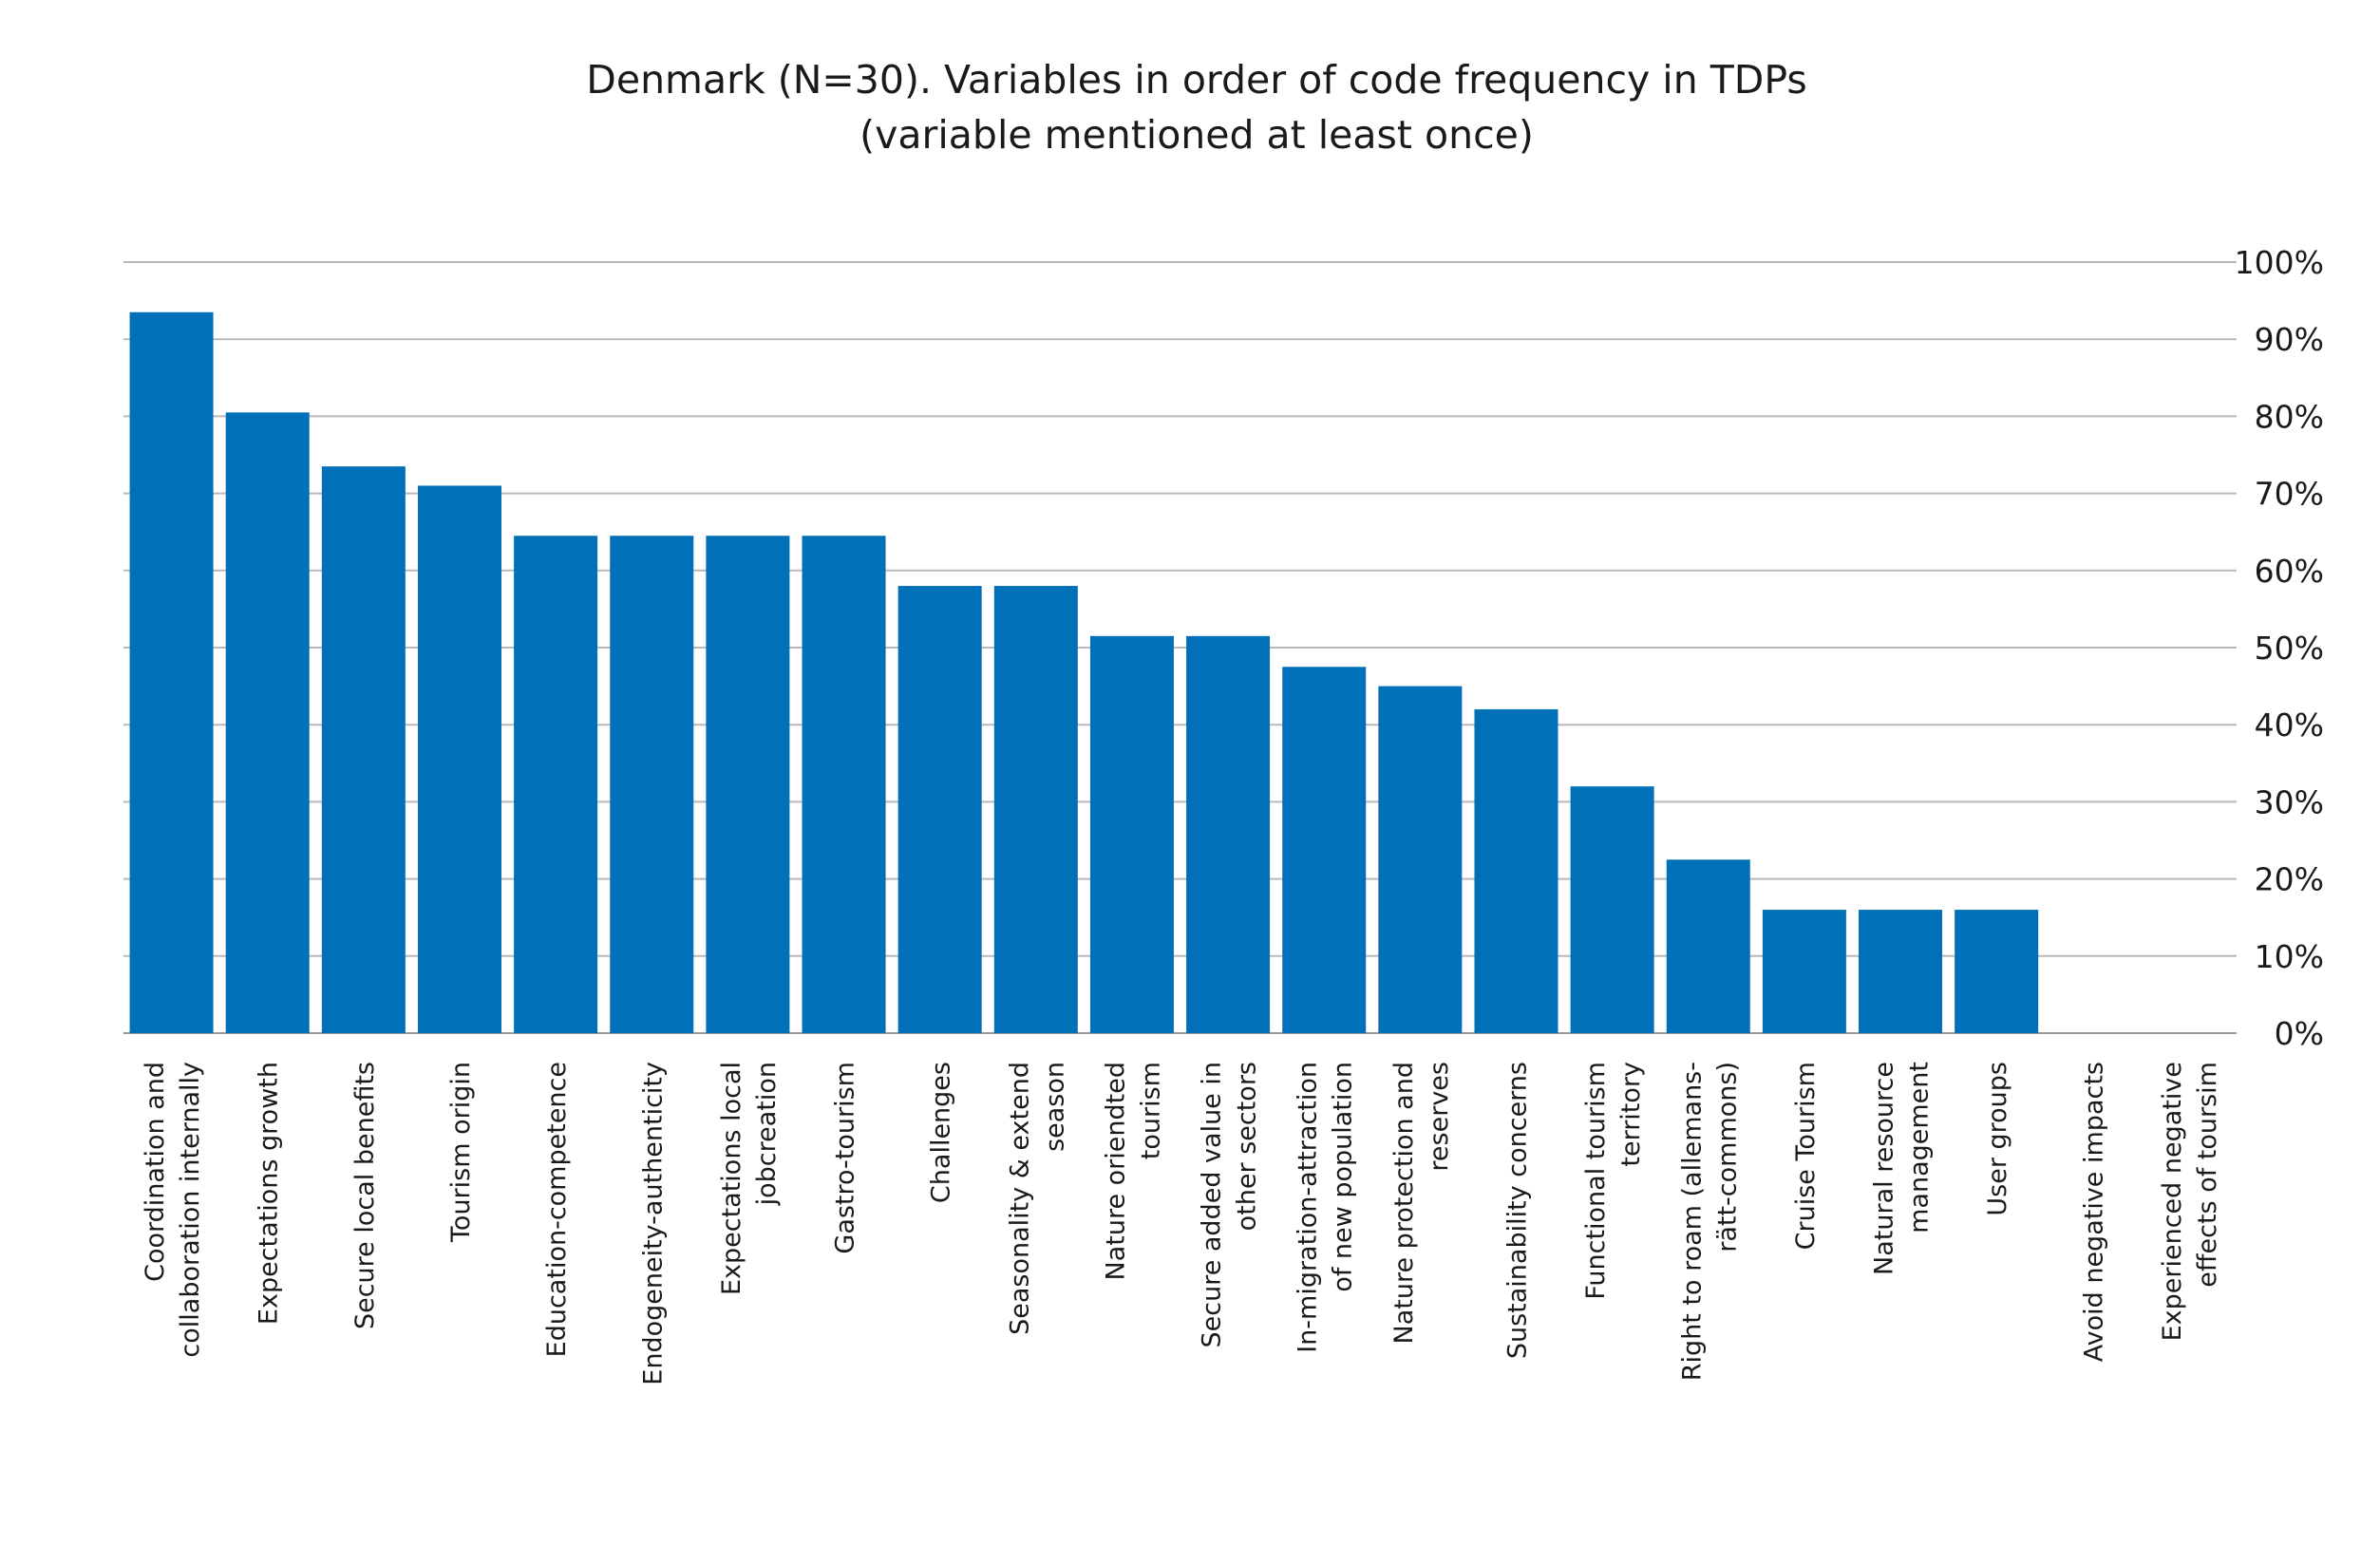  Describe the element at coordinates (1308, 1207) in the screenshot. I see `category-label-line: In-migration-attraction` at that location.